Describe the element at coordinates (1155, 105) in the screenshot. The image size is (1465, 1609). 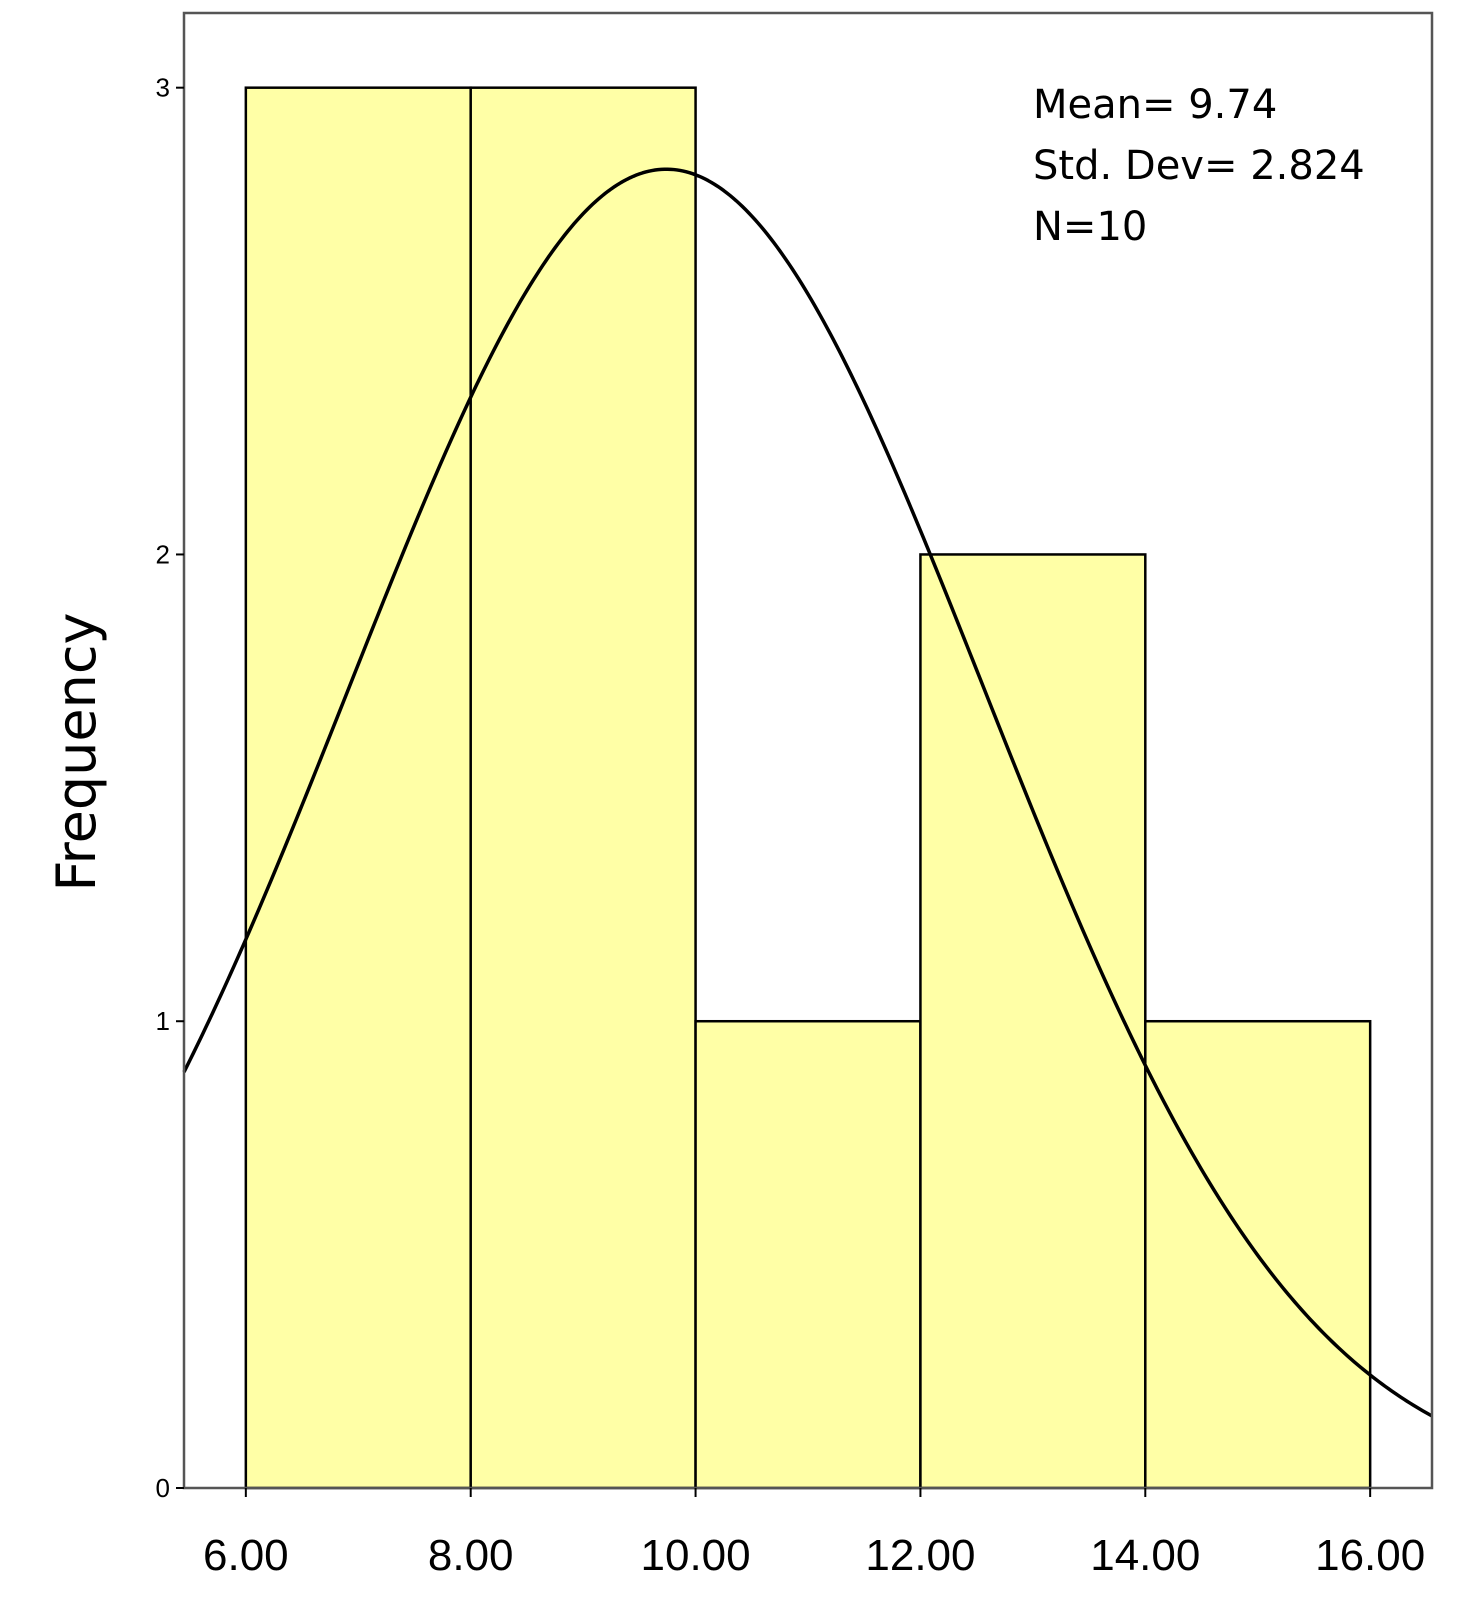
I see `stats-mean: Mean= 9.74` at that location.